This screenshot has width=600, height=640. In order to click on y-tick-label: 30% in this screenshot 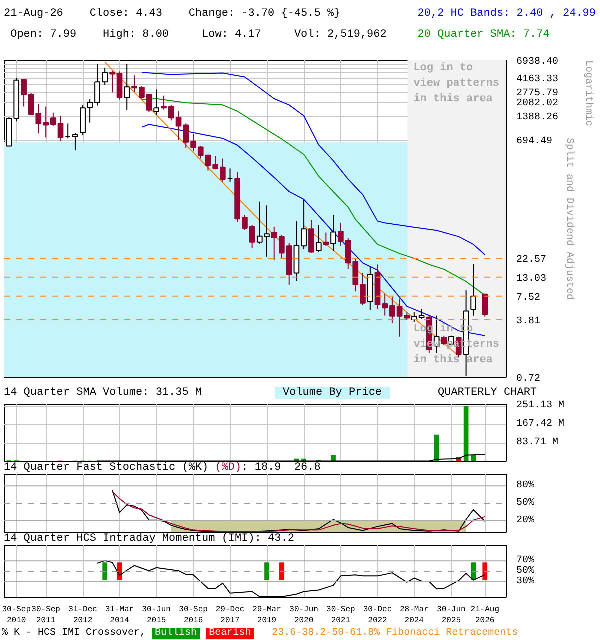, I will do `click(525, 582)`.